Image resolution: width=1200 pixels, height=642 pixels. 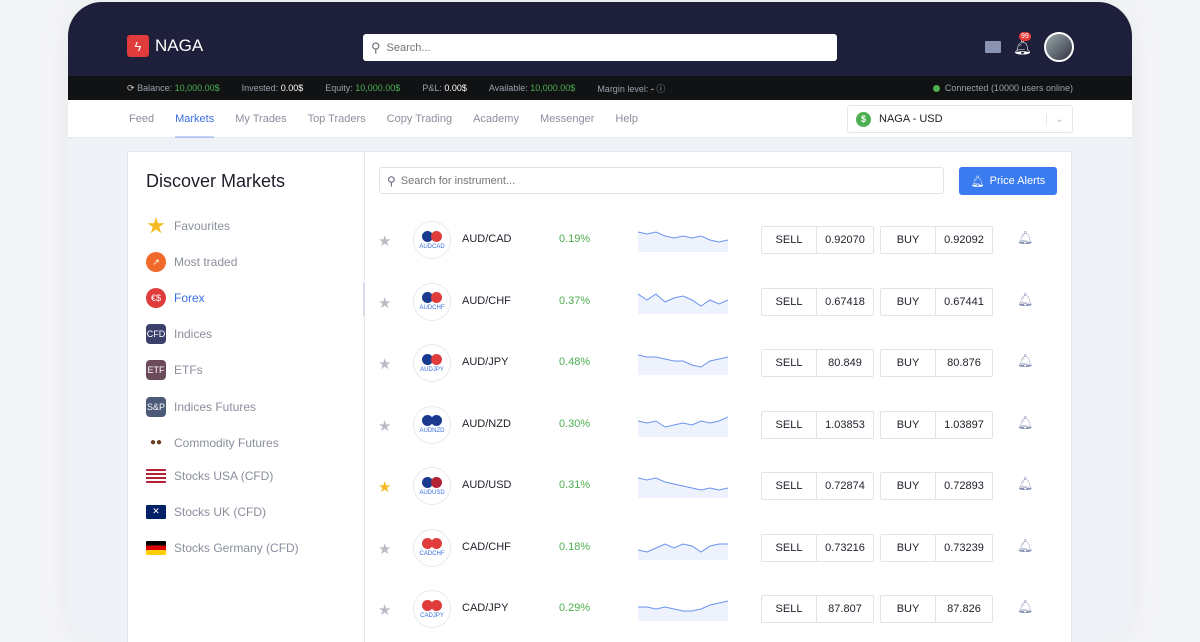 I want to click on connection-status: Connected (10000 users online), so click(x=1008, y=88).